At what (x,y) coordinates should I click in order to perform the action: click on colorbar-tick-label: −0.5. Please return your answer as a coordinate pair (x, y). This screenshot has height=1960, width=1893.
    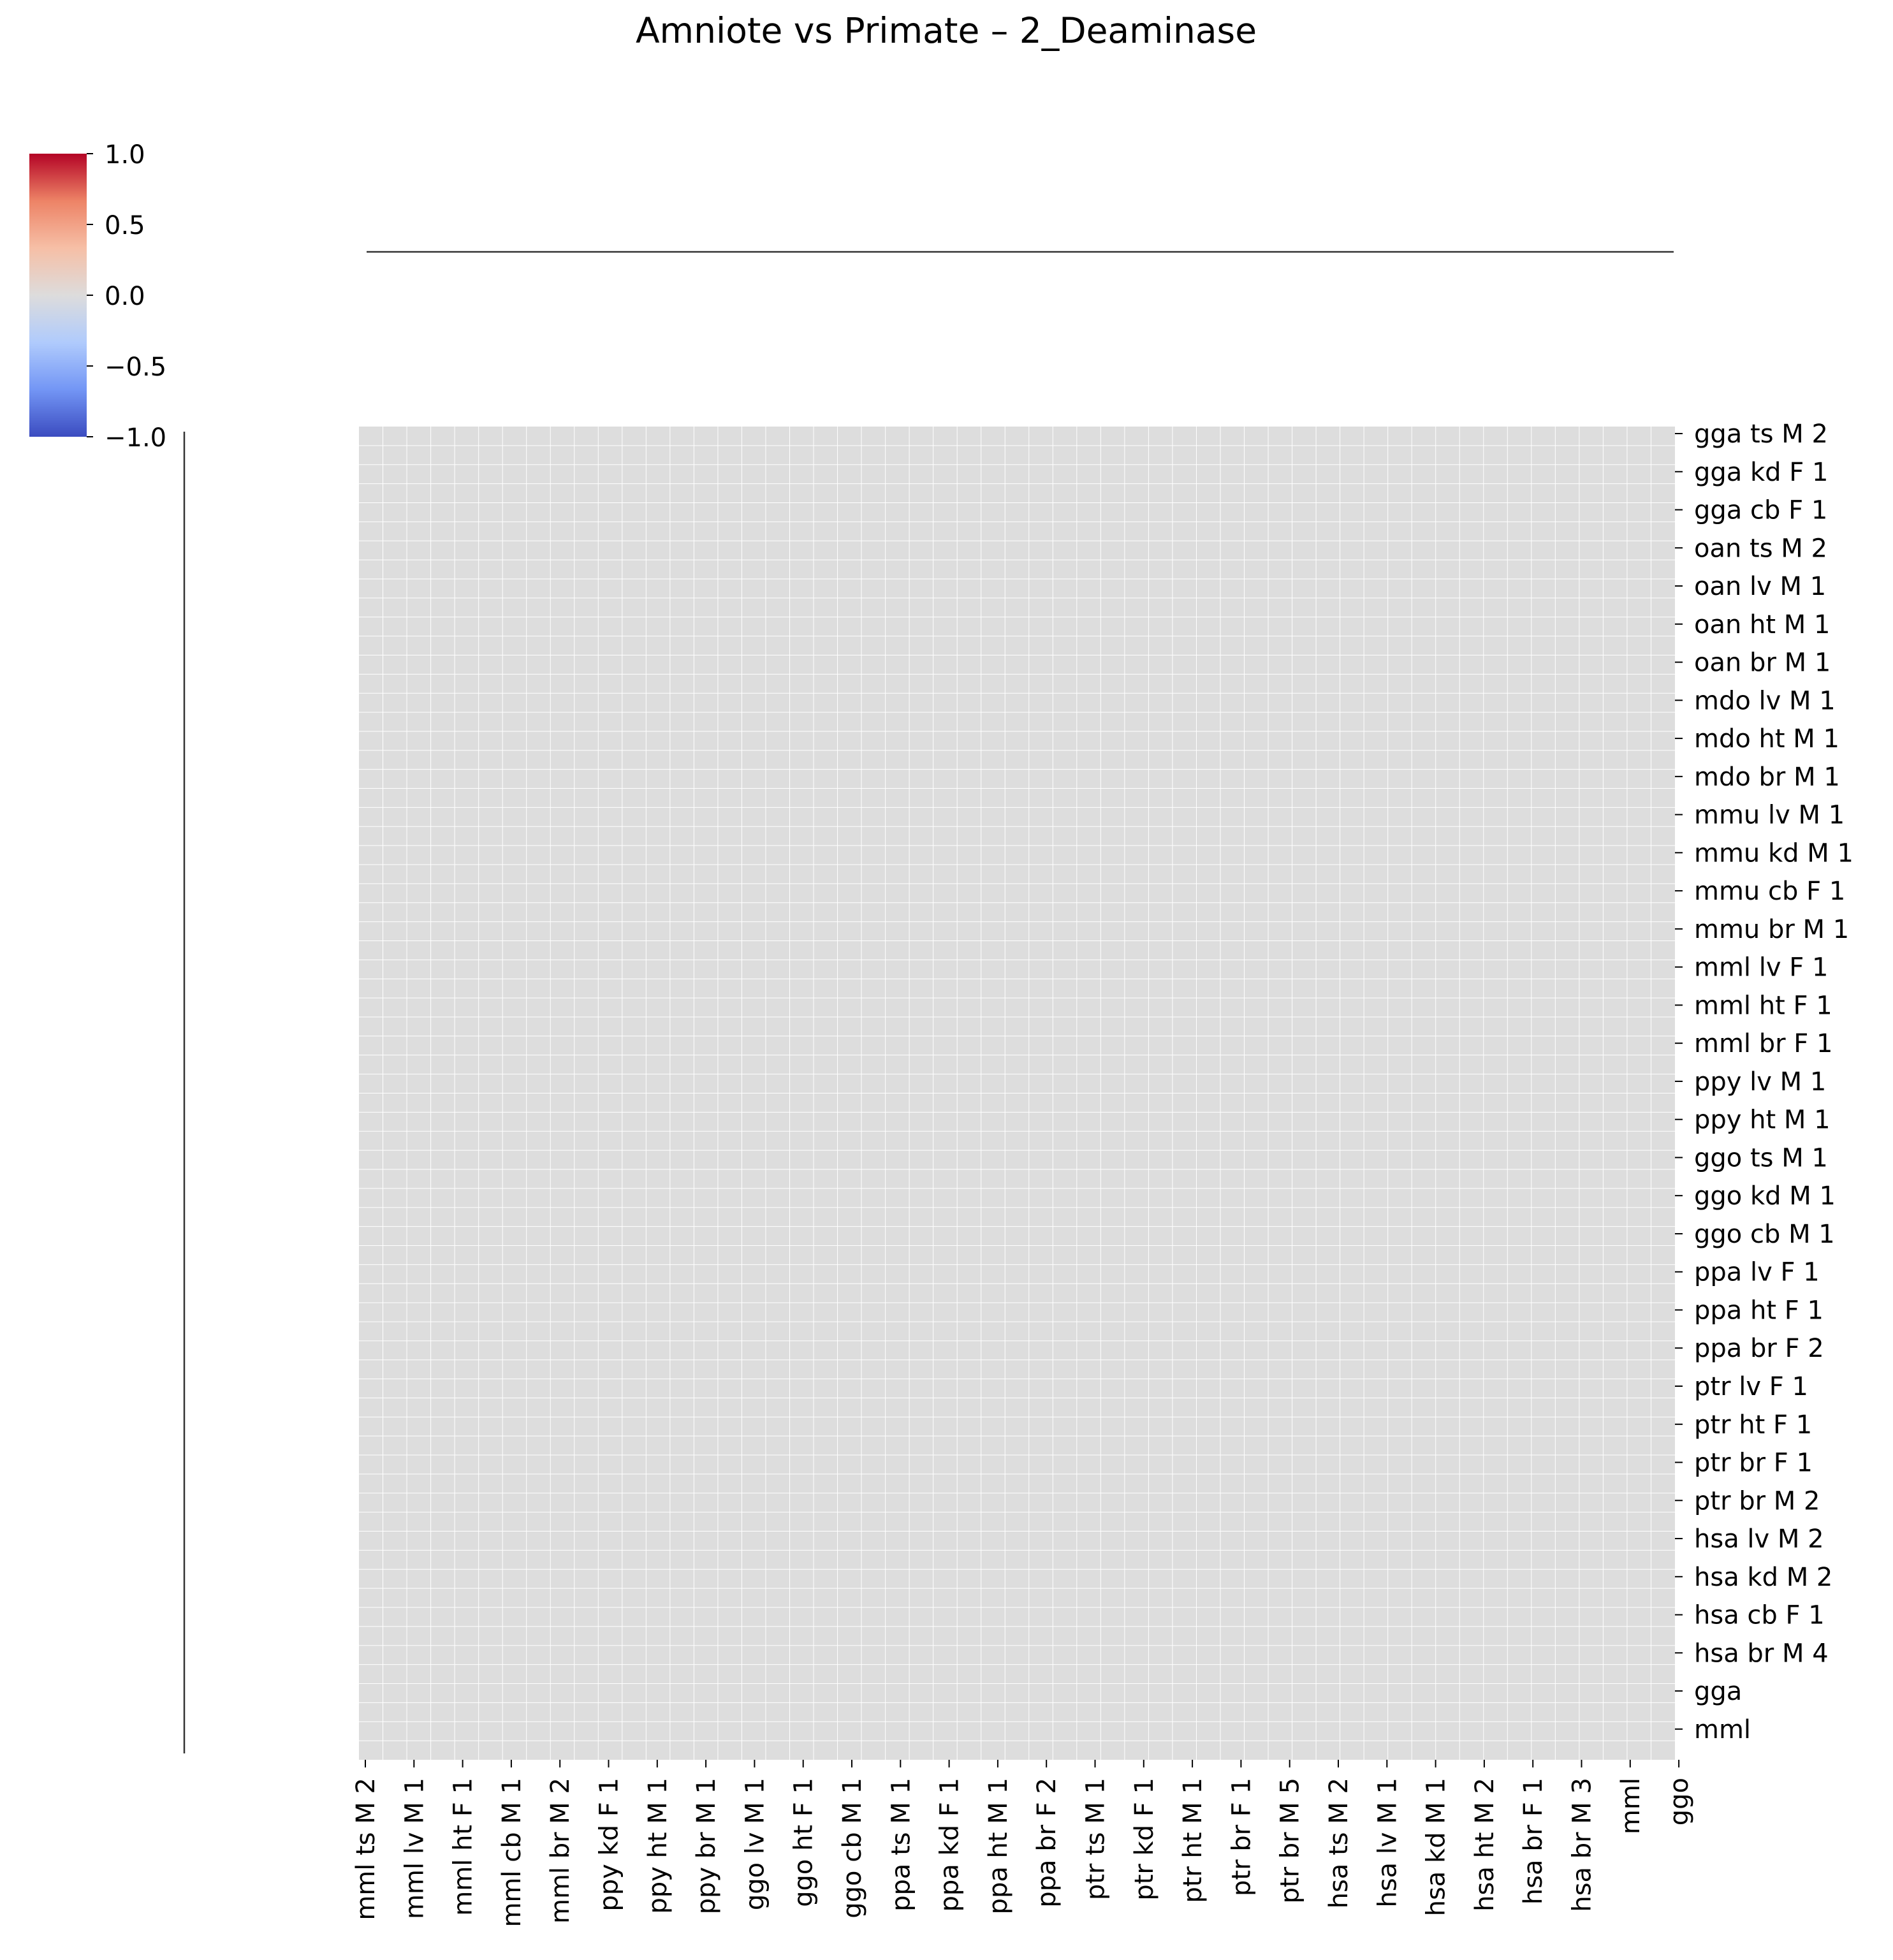
    Looking at the image, I should click on (135, 367).